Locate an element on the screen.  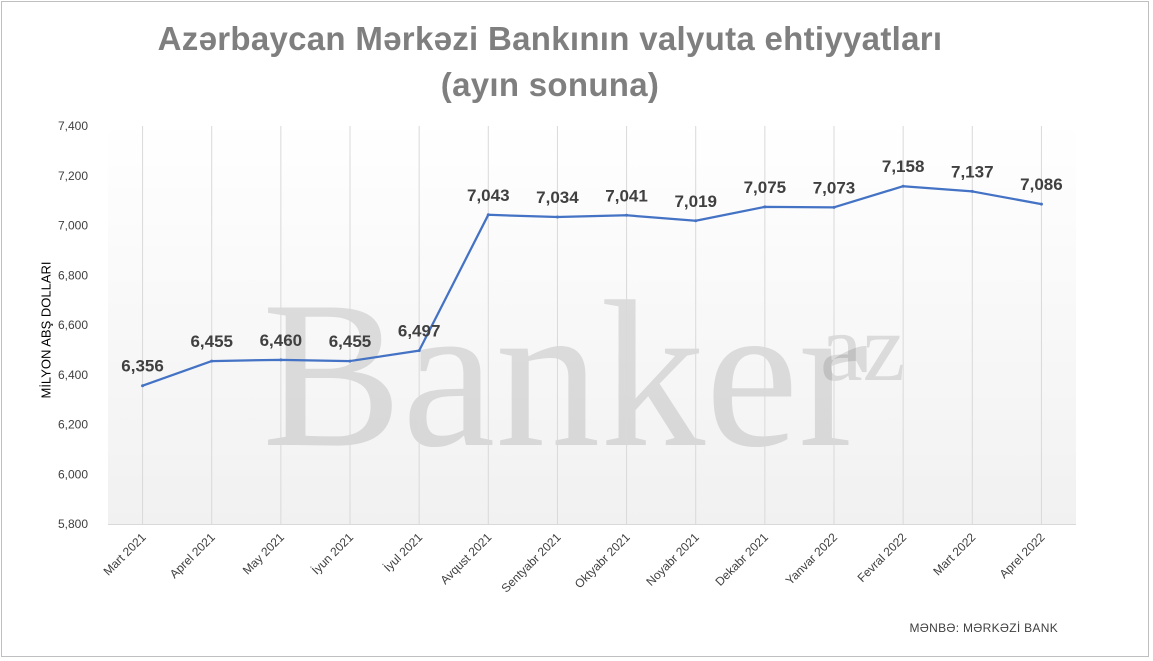
y-tick-label: 6,000 is located at coordinates (73, 474).